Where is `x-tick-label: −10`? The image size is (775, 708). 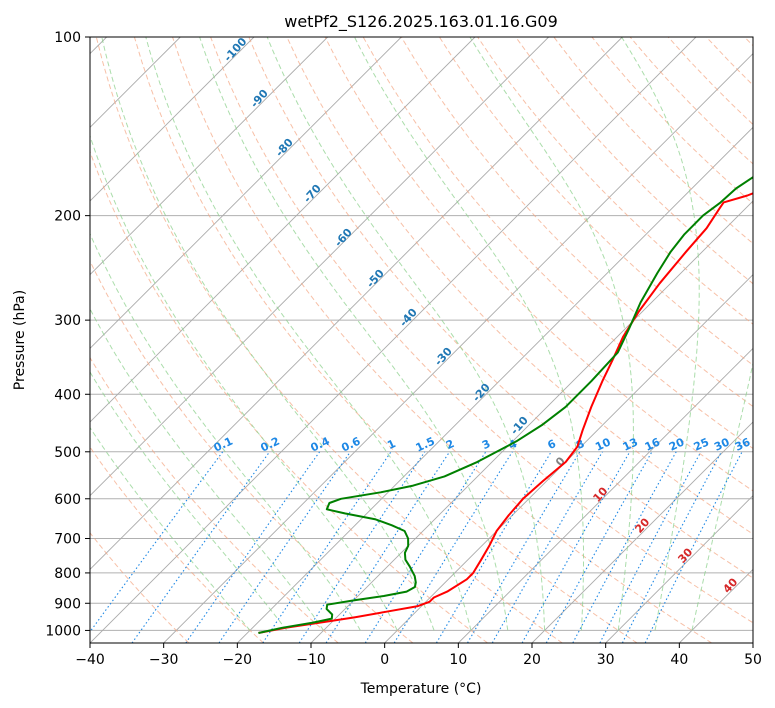 x-tick-label: −10 is located at coordinates (311, 660).